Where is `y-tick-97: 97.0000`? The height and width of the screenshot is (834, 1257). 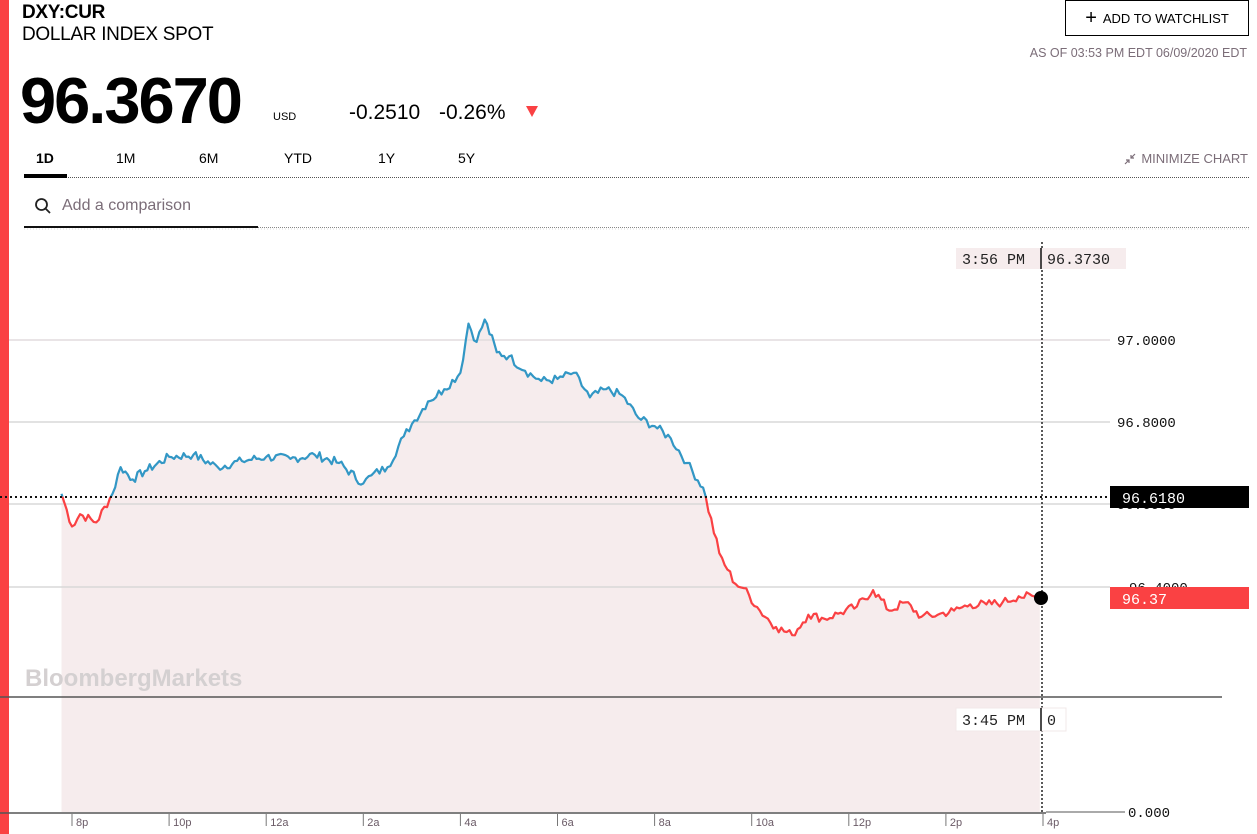
y-tick-97: 97.0000 is located at coordinates (1146, 342).